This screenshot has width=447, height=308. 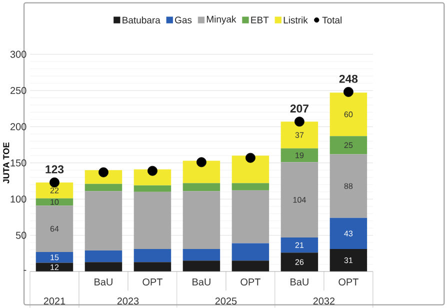 I want to click on data-label: 37, so click(x=299, y=135).